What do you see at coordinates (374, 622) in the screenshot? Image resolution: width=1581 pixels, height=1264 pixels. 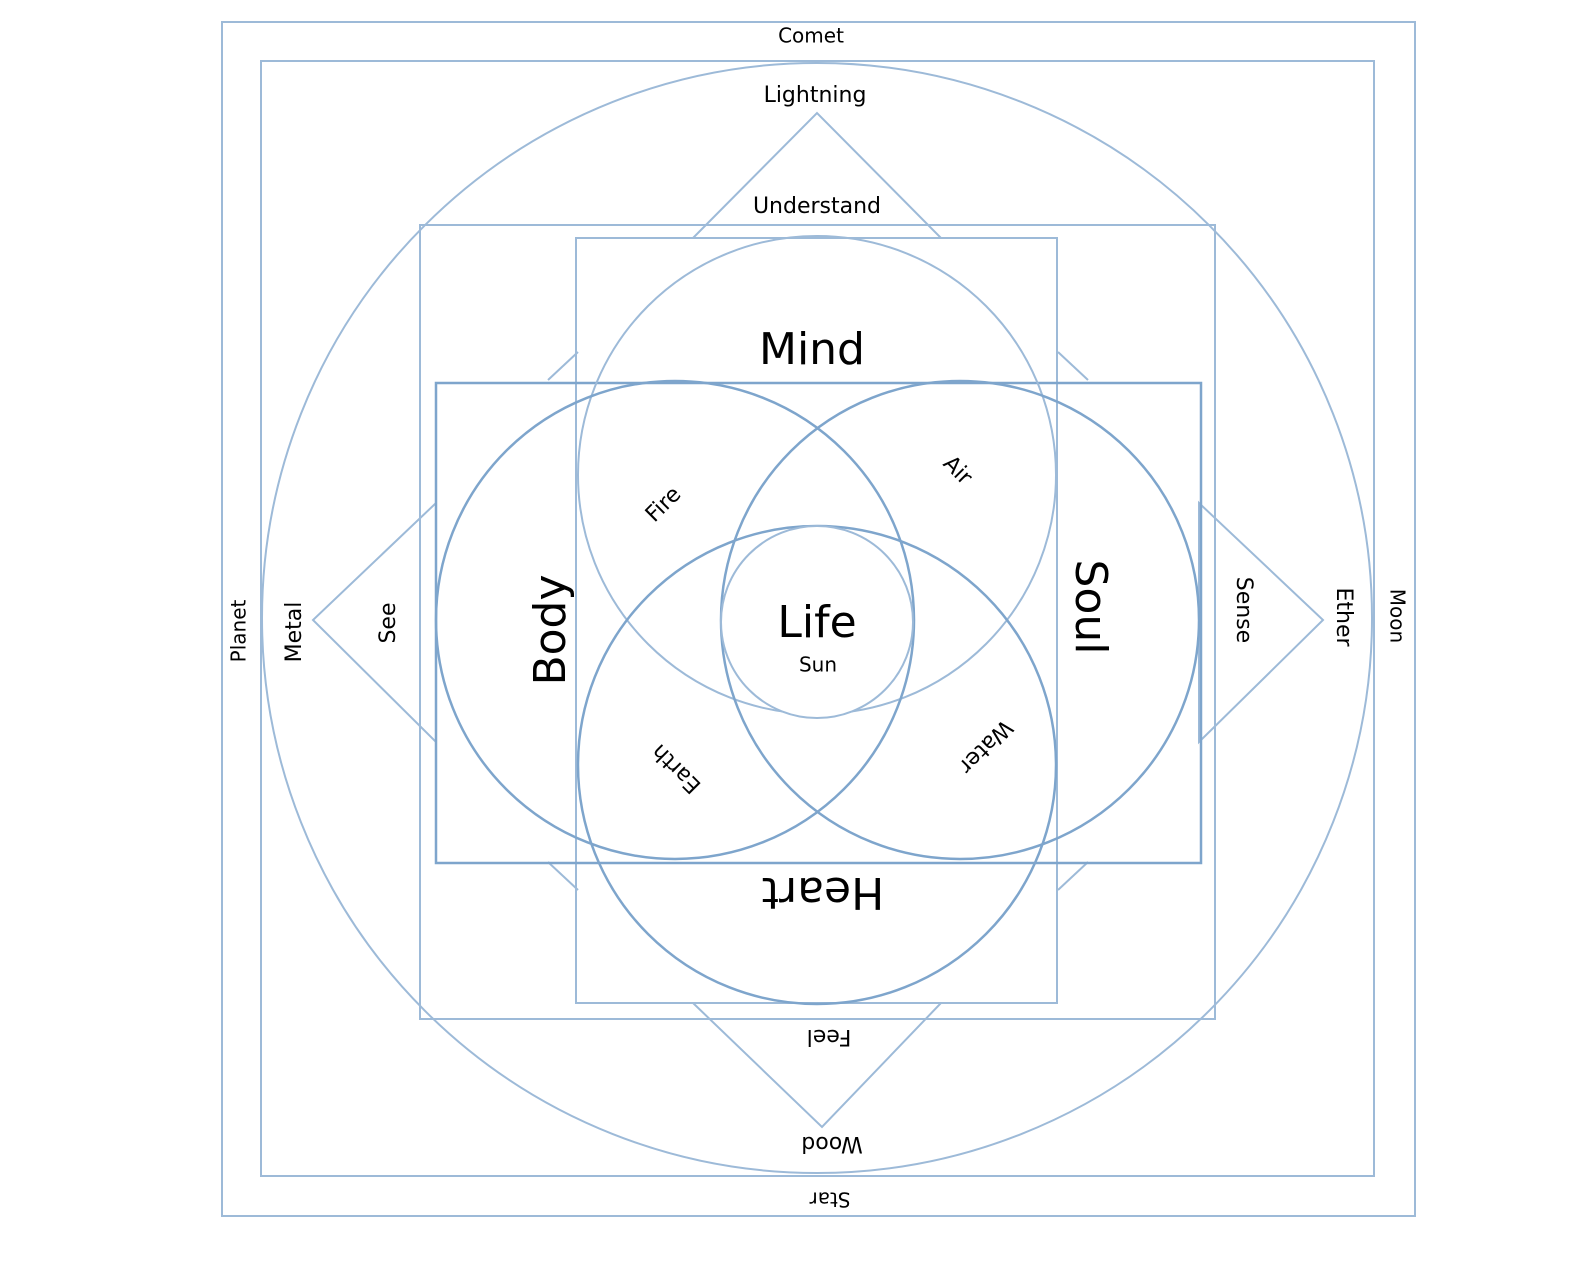 I see `triangle-left` at bounding box center [374, 622].